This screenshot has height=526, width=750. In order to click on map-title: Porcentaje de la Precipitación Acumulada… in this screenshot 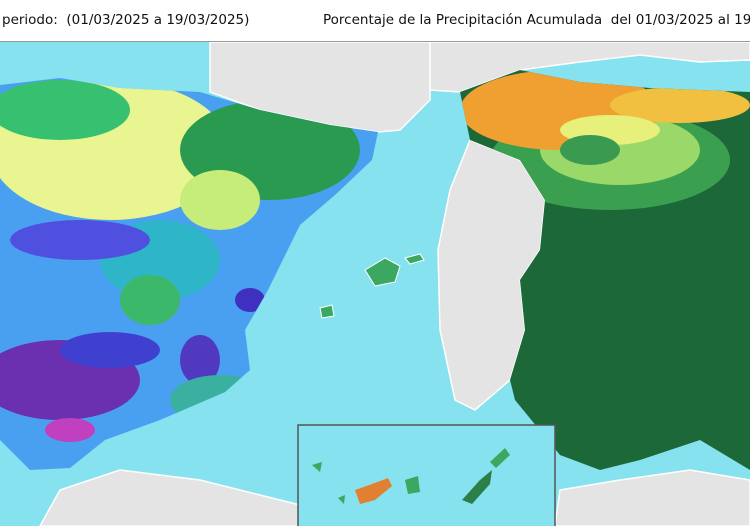, I will do `click(536, 20)`.